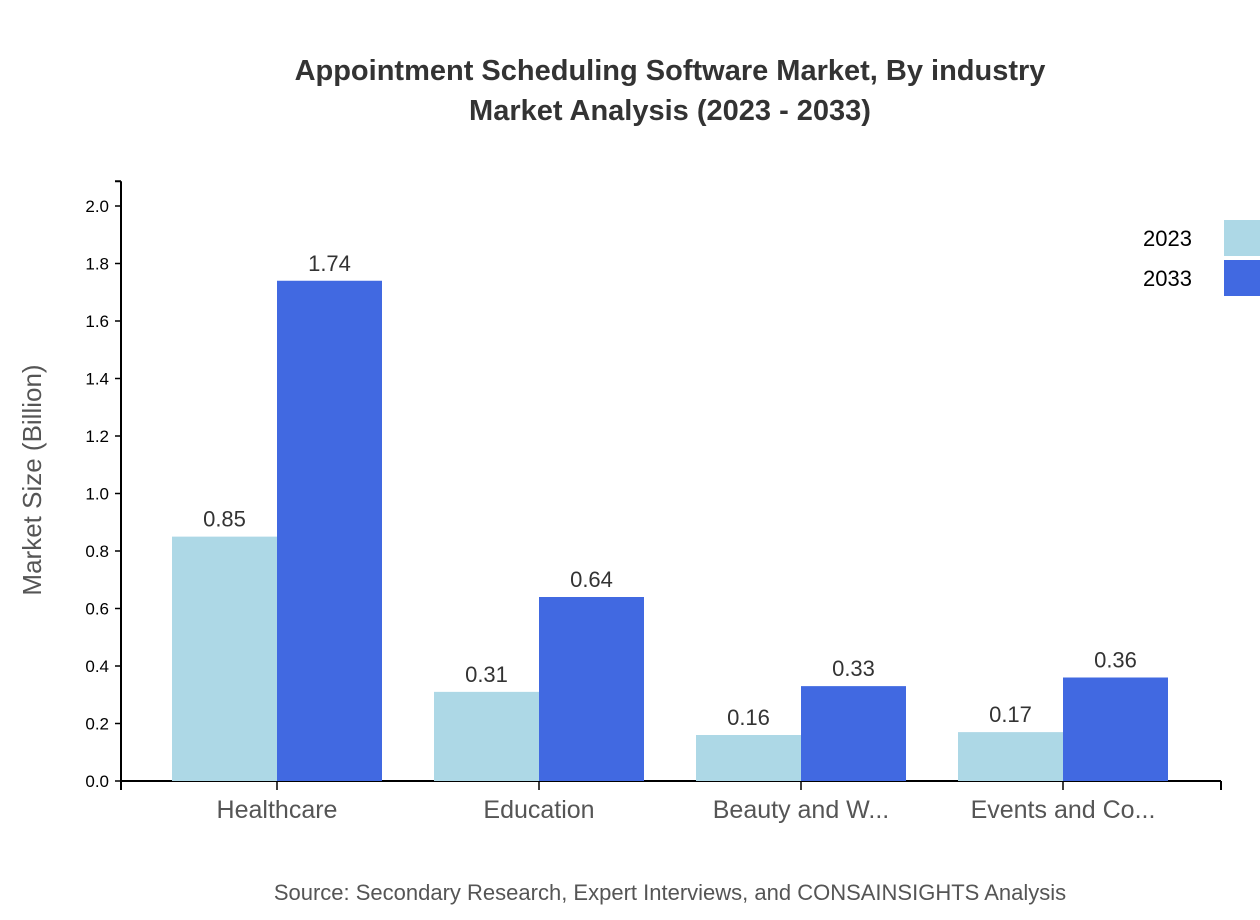 The width and height of the screenshot is (1260, 920). Describe the element at coordinates (538, 810) in the screenshot. I see `x-tick-label: Education` at that location.